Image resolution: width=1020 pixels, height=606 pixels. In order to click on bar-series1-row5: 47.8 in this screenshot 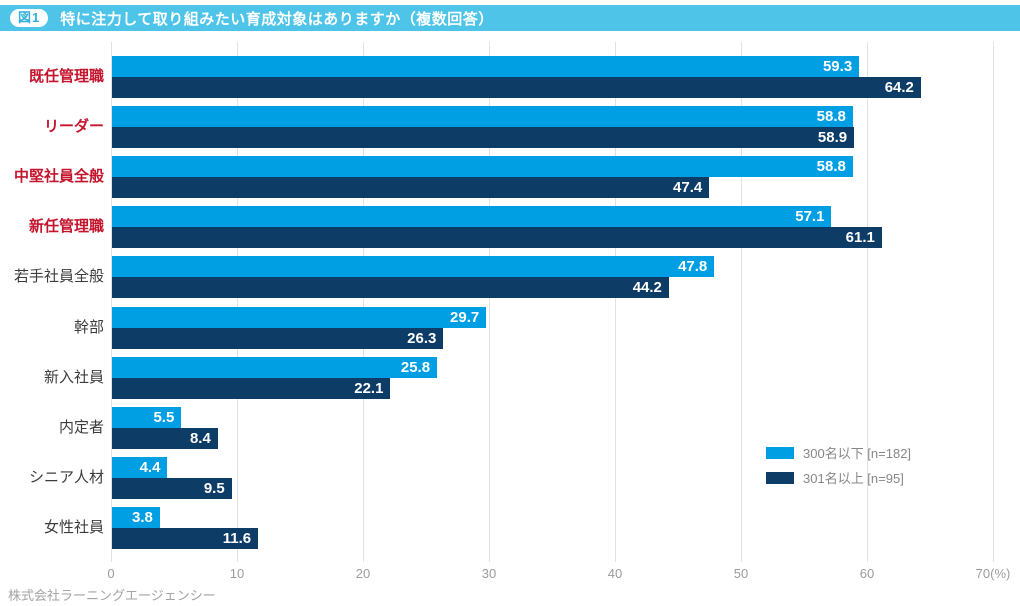, I will do `click(413, 267)`.